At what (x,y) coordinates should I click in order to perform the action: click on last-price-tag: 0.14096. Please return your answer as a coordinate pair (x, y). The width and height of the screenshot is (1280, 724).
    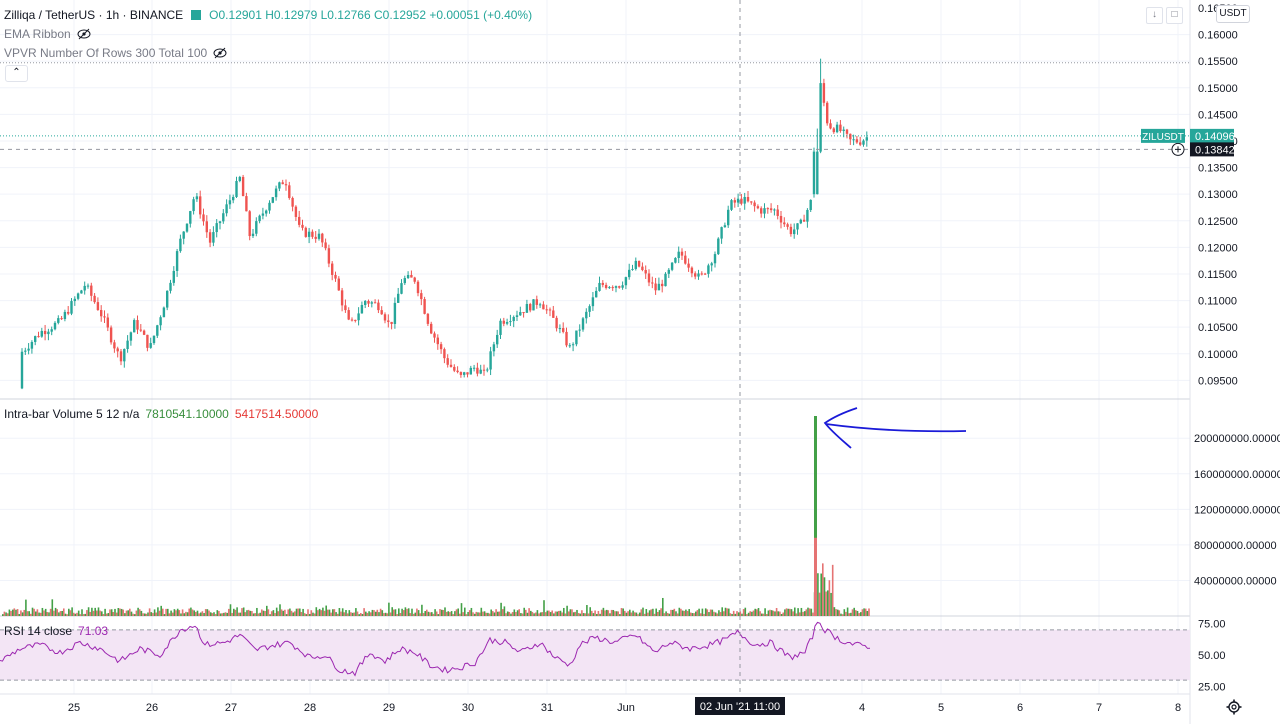
    Looking at the image, I should click on (1215, 137).